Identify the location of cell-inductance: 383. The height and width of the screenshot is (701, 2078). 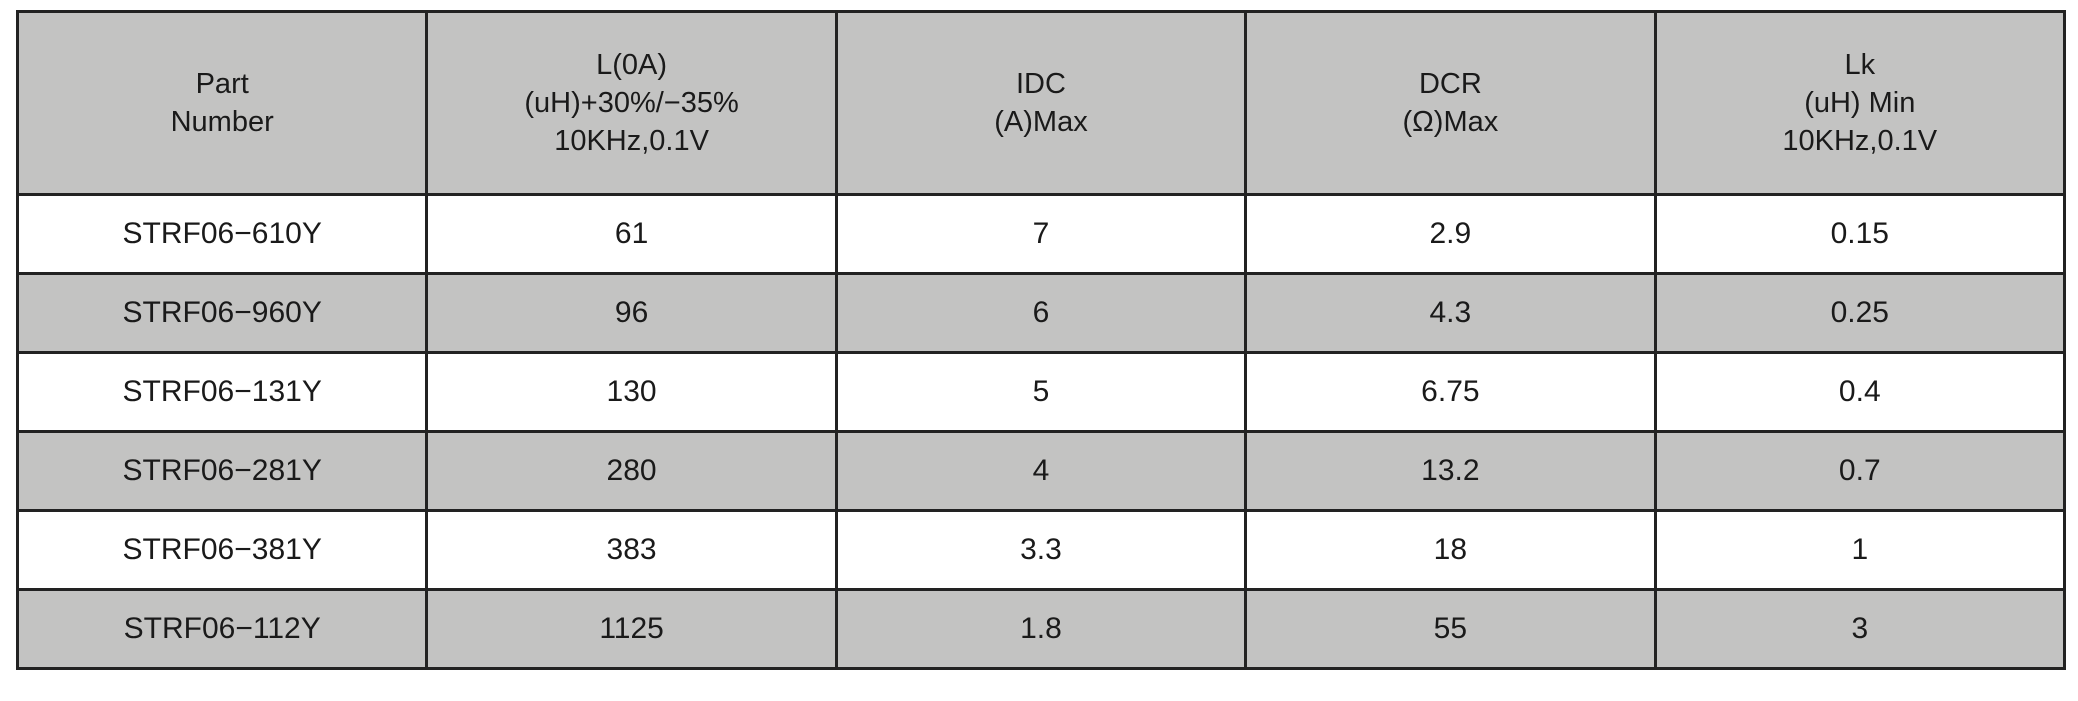
(631, 550).